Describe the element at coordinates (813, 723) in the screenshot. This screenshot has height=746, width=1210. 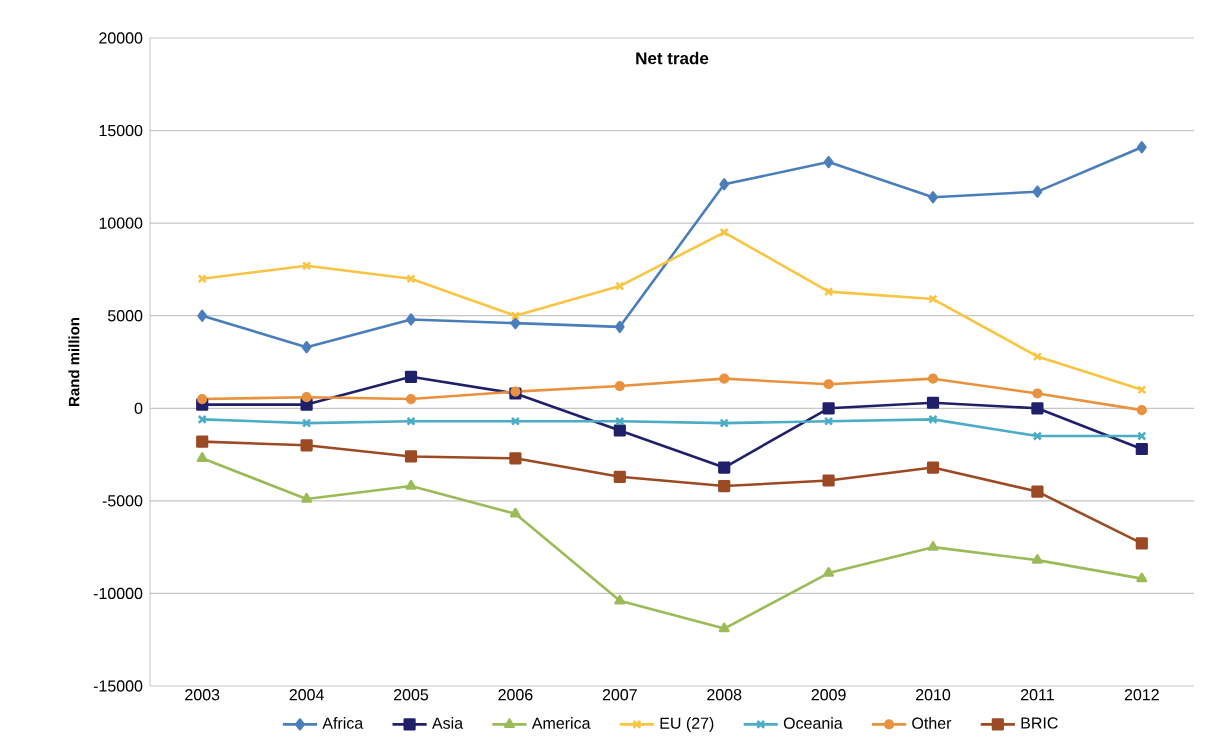
I see `legend-label: Oceania` at that location.